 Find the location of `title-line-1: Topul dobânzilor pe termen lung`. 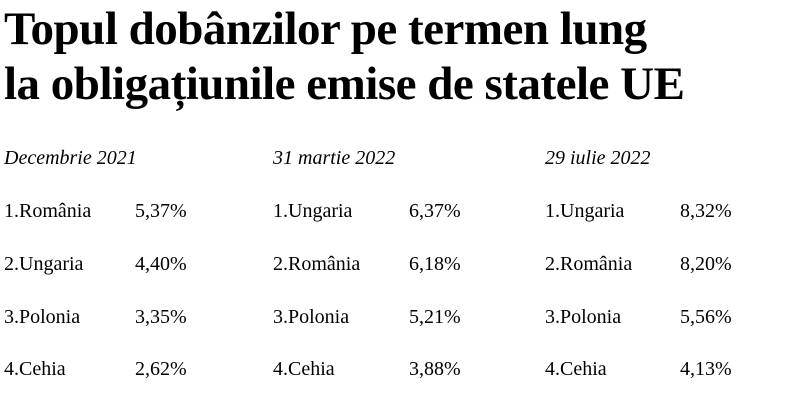

title-line-1: Topul dobânzilor pe termen lung is located at coordinates (325, 29).